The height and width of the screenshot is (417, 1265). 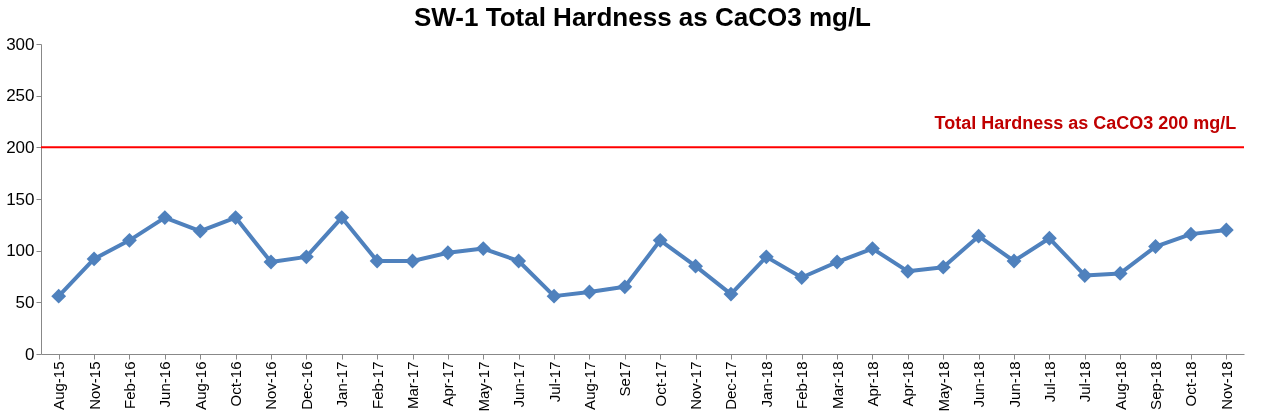 What do you see at coordinates (20, 147) in the screenshot?
I see `y-tick-label: 200` at bounding box center [20, 147].